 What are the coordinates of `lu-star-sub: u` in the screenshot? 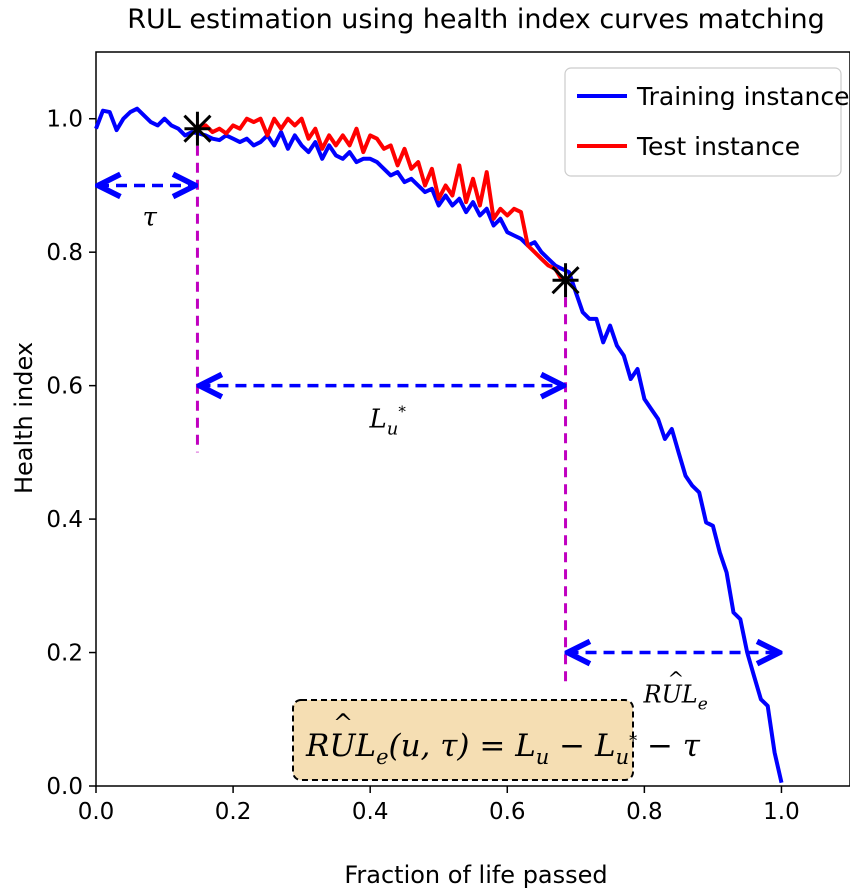 It's located at (393, 429).